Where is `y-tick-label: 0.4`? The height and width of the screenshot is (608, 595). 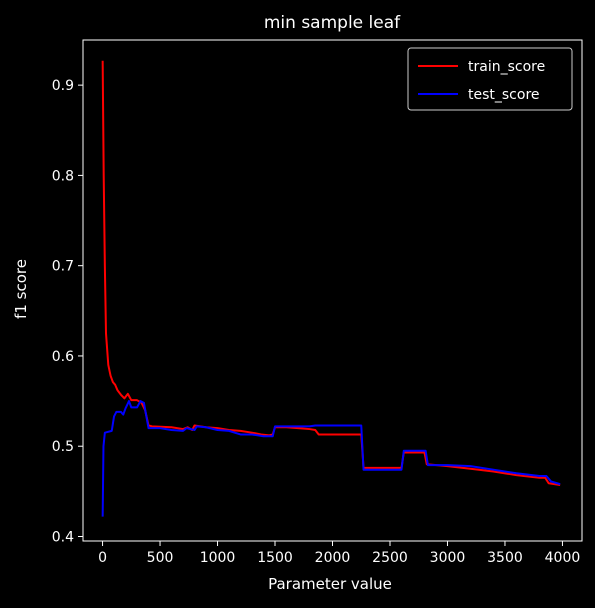 y-tick-label: 0.4 is located at coordinates (63, 537).